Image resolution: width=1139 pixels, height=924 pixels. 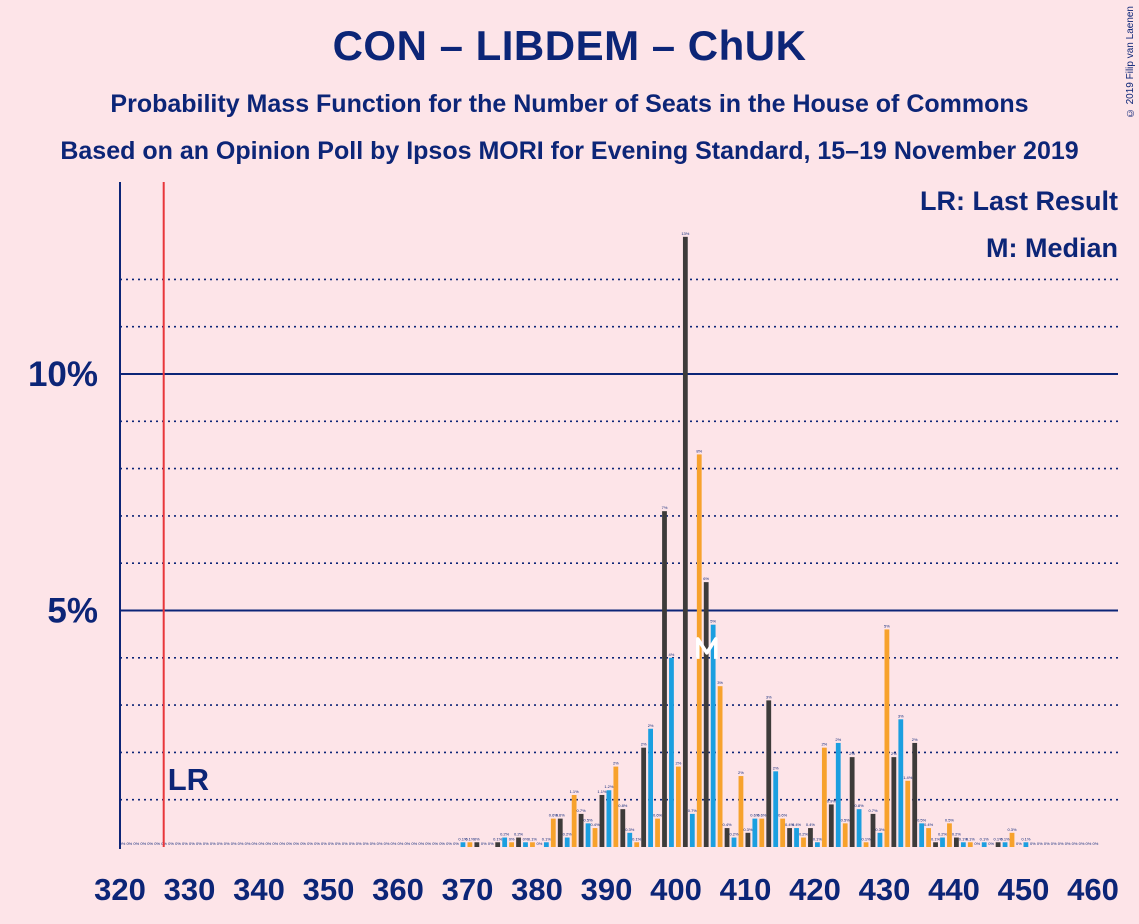 I want to click on bar-value-label: 4%, so click(x=672, y=654).